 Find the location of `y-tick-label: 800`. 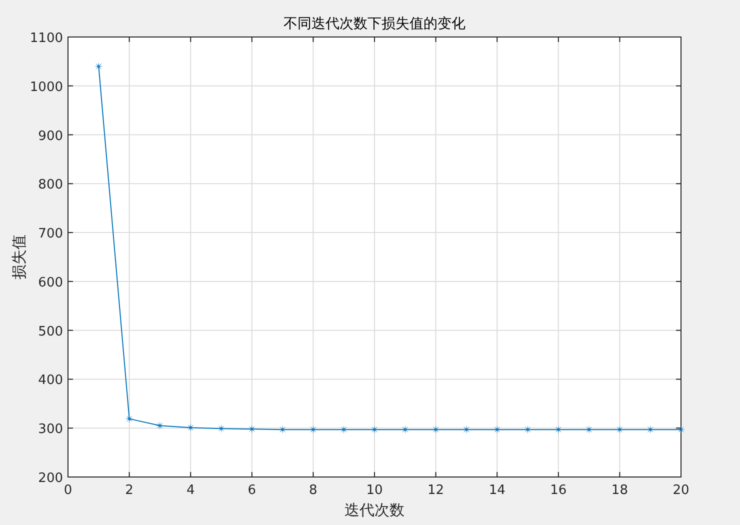

y-tick-label: 800 is located at coordinates (50, 185).